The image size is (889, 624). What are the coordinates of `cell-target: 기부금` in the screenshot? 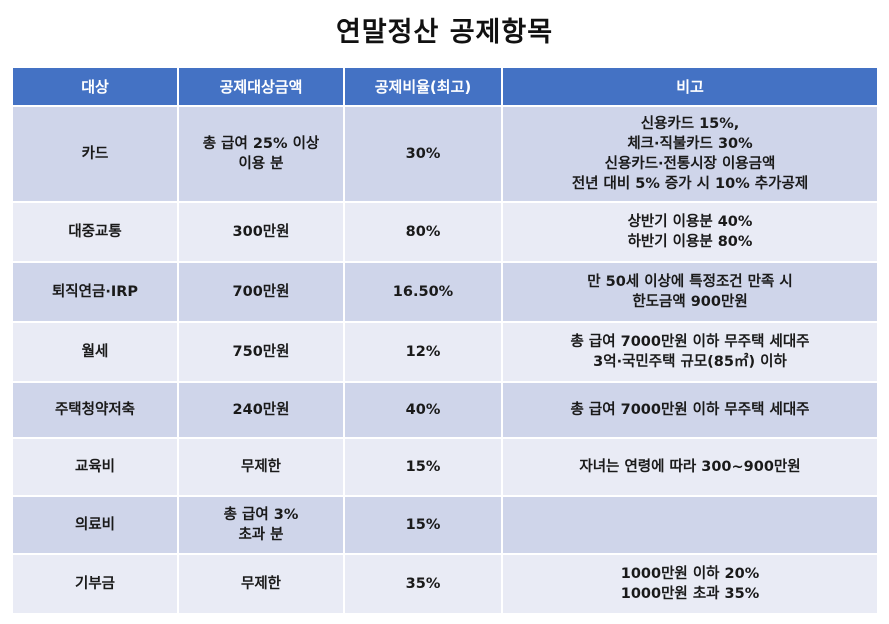 It's located at (95, 584).